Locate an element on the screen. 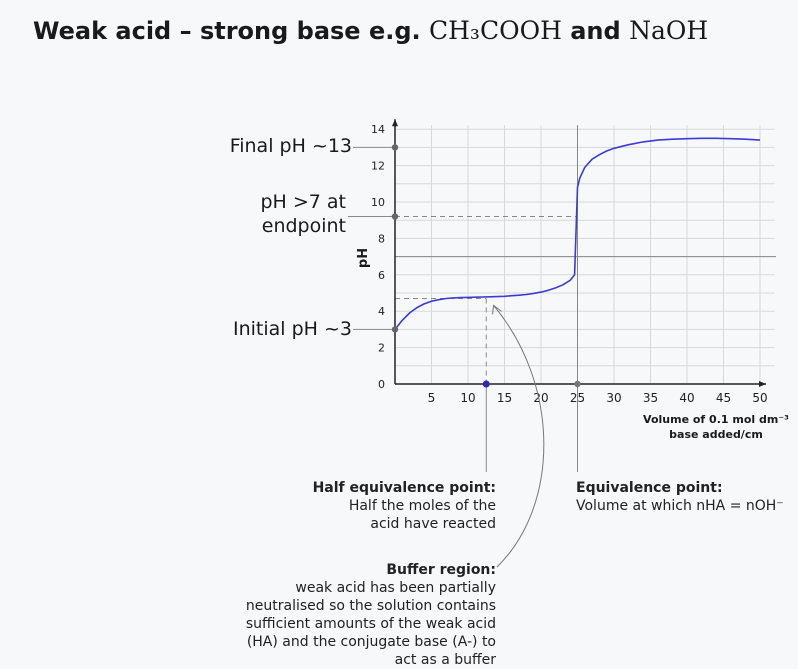 The height and width of the screenshot is (669, 798). x-axis-label: Volume of 0.1 mol dm⁻³ base added/cm is located at coordinates (716, 427).